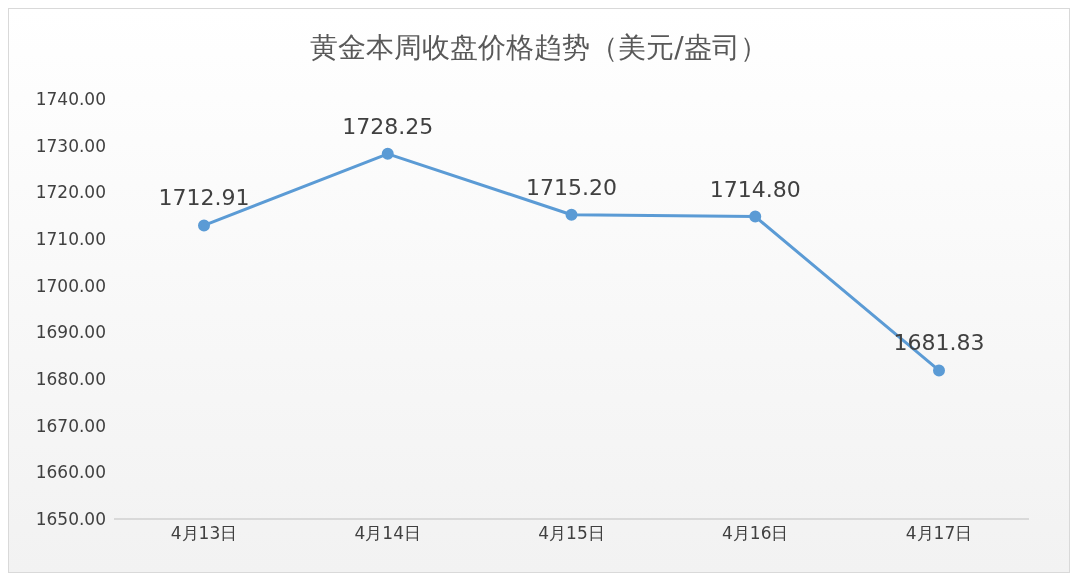 Image resolution: width=1076 pixels, height=579 pixels. Describe the element at coordinates (755, 189) in the screenshot. I see `text: 1714.80` at that location.